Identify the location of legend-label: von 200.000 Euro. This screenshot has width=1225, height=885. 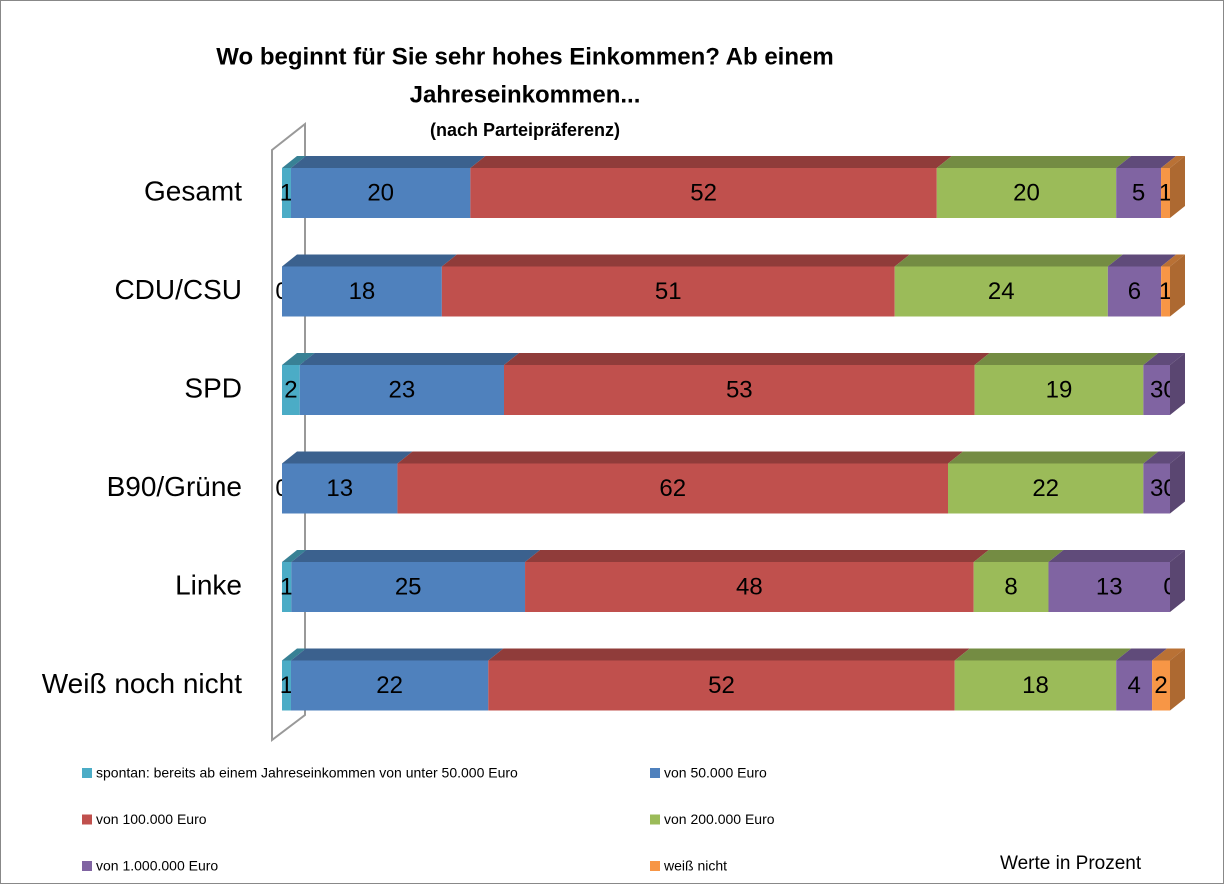
(719, 819).